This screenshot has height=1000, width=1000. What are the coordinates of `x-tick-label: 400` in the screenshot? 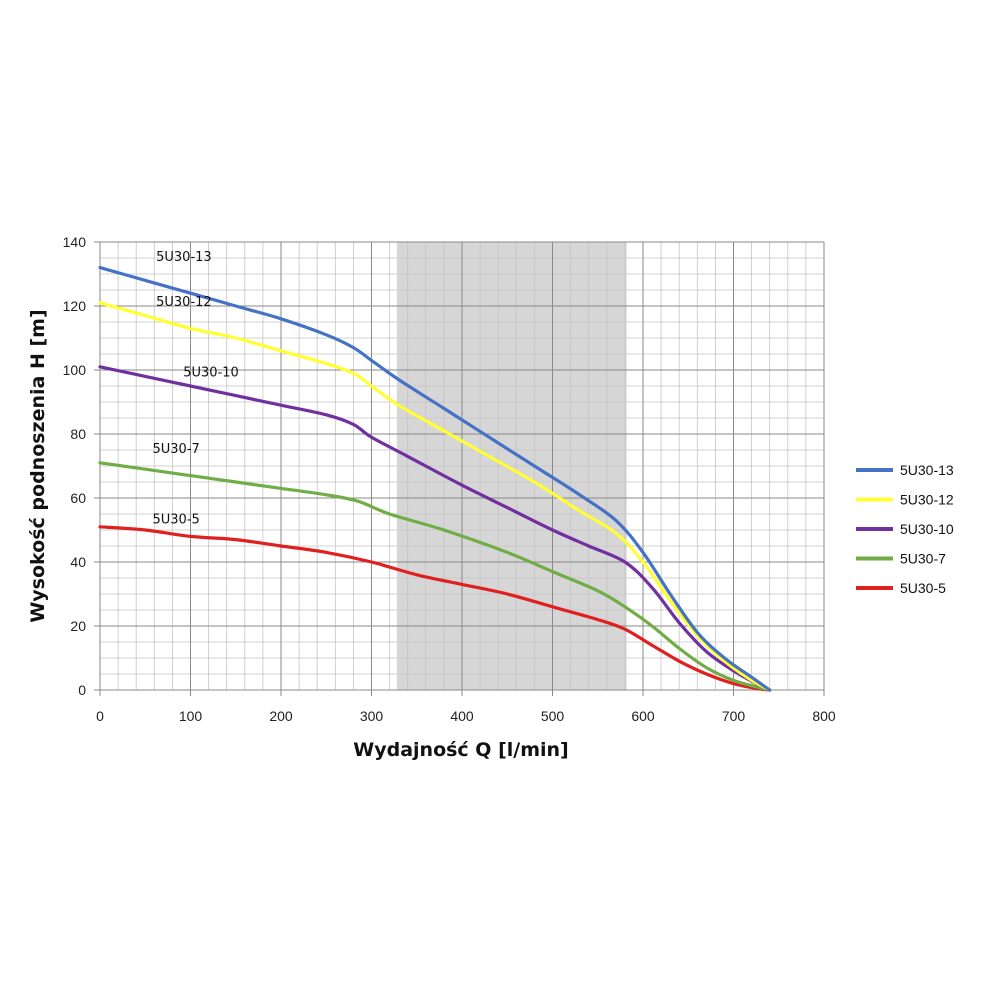 It's located at (462, 716).